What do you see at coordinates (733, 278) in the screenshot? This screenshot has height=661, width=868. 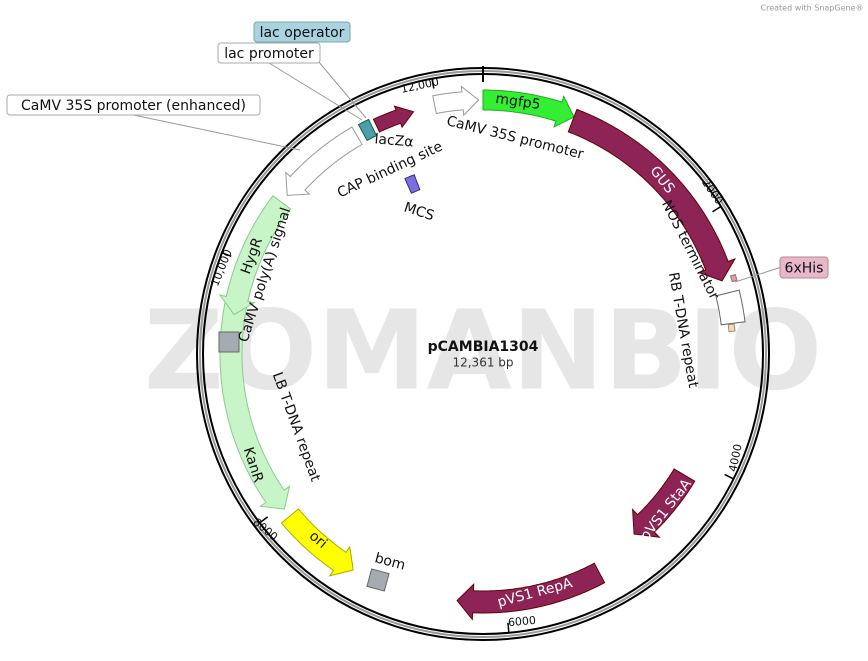 I see `feature-his` at bounding box center [733, 278].